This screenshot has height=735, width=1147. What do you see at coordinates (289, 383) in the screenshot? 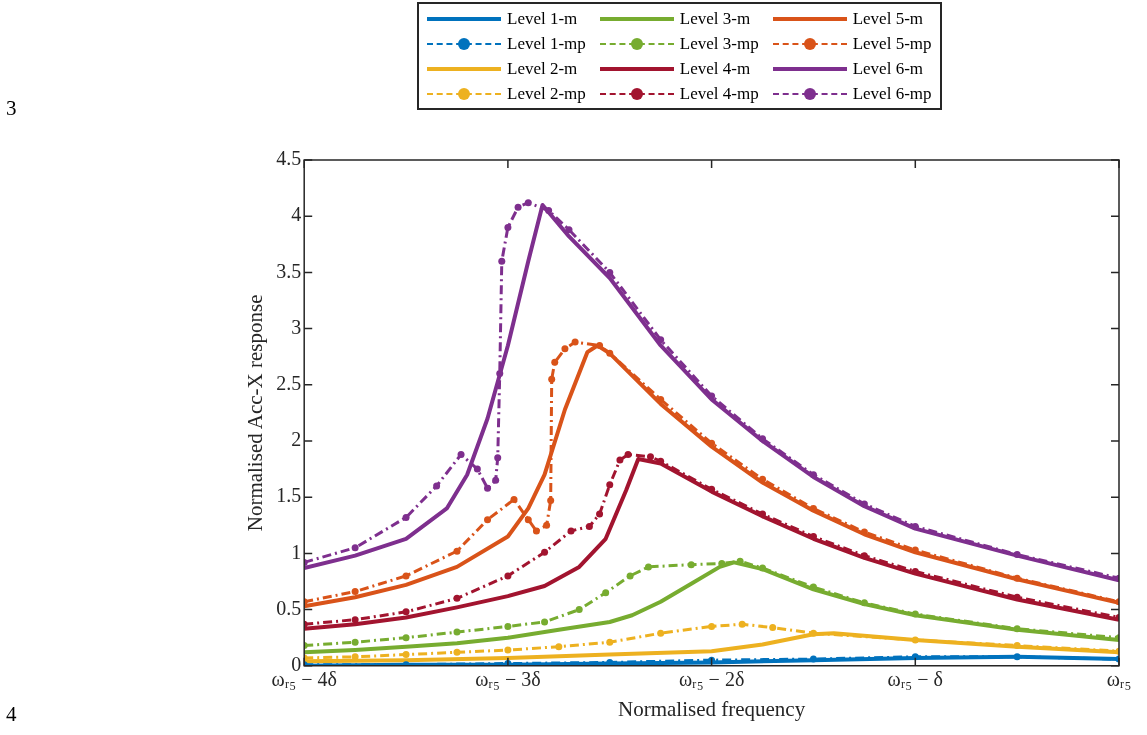
I see `y-tick-label: 2.5` at bounding box center [289, 383].